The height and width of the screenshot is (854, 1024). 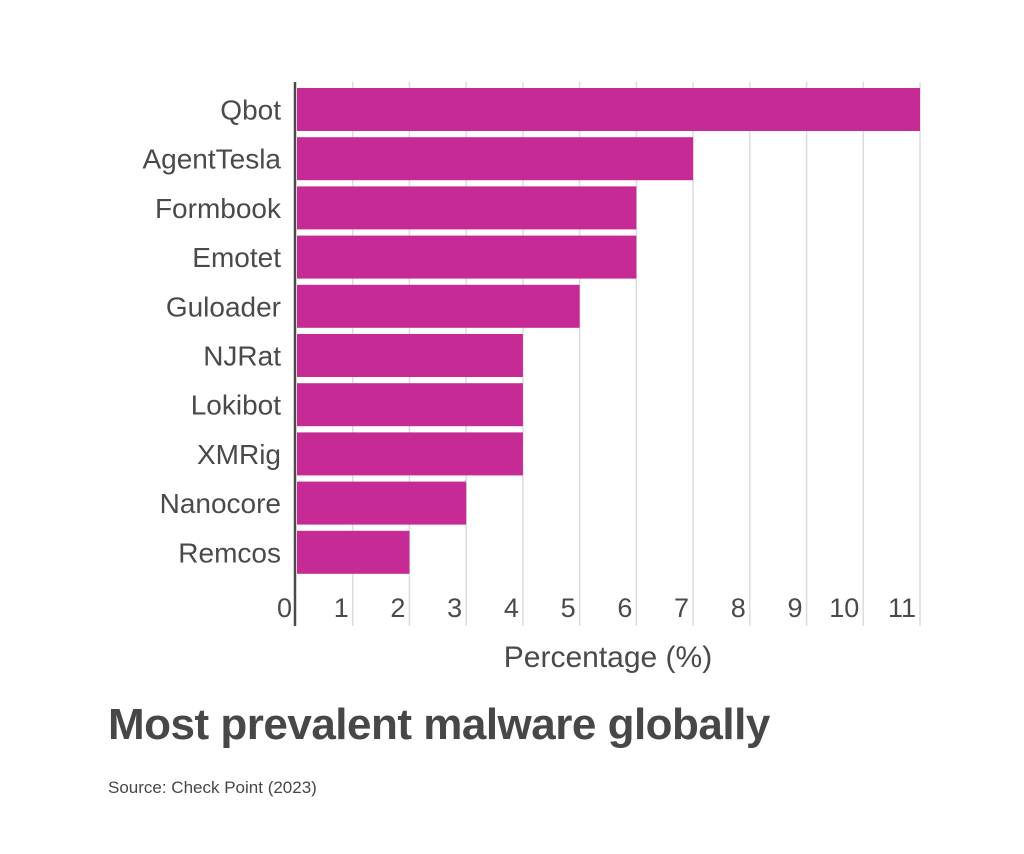 I want to click on x-tick-label: 1, so click(x=341, y=608).